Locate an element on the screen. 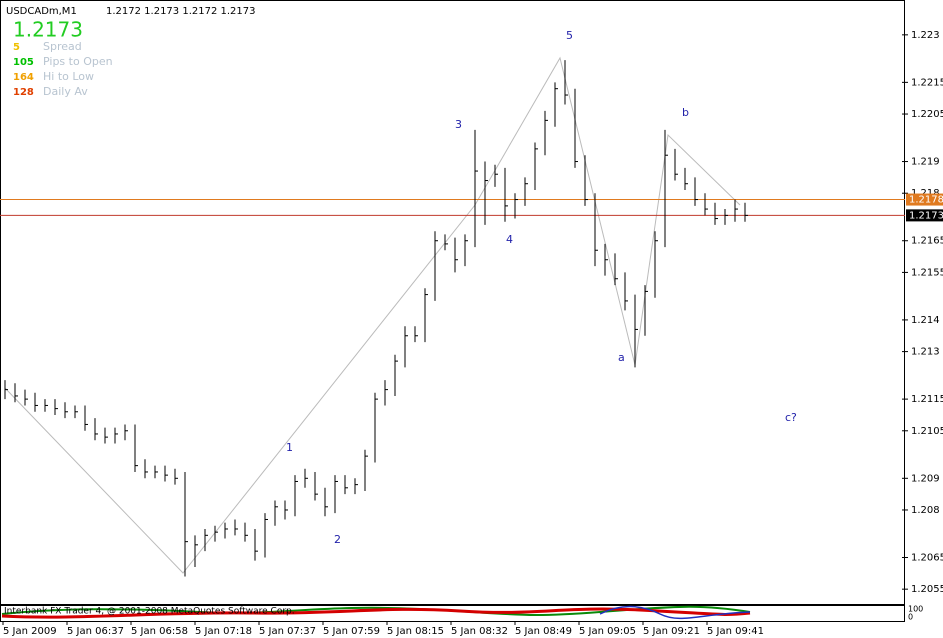 The height and width of the screenshot is (638, 943). x-tick-label: 5 Jan 07:59 is located at coordinates (351, 631).